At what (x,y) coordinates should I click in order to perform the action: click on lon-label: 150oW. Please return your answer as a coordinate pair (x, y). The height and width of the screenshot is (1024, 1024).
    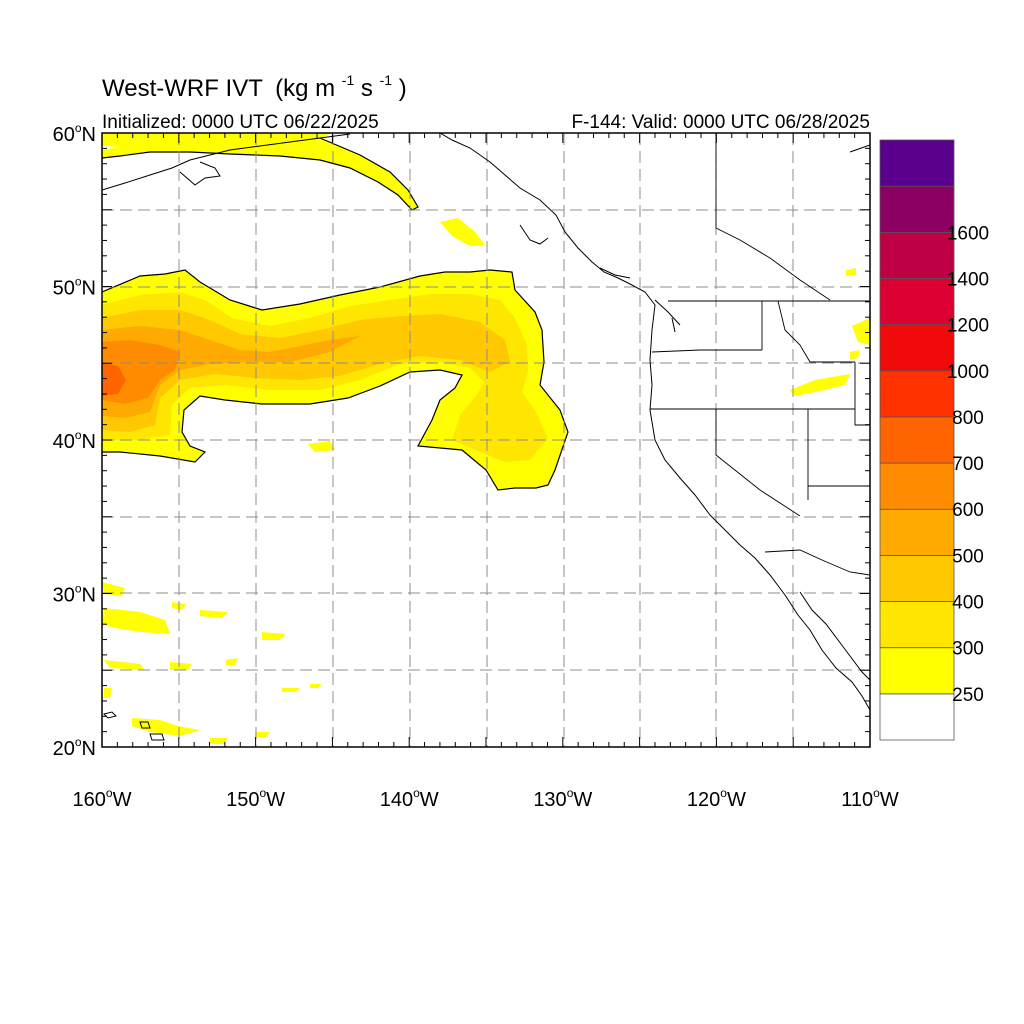
    Looking at the image, I should click on (255, 798).